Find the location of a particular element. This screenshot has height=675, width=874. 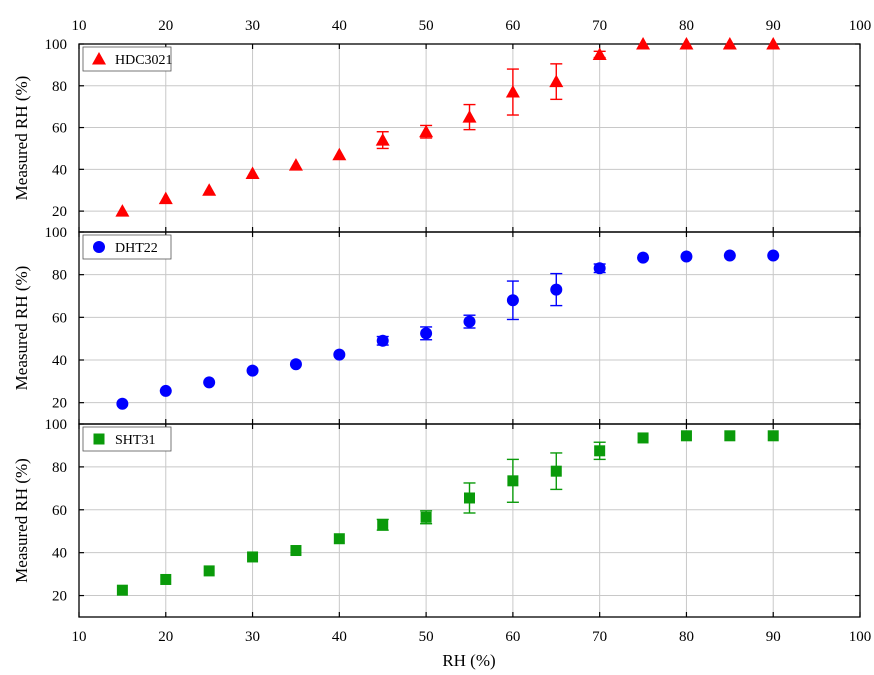

x-tick-label-top: 90 is located at coordinates (773, 26).